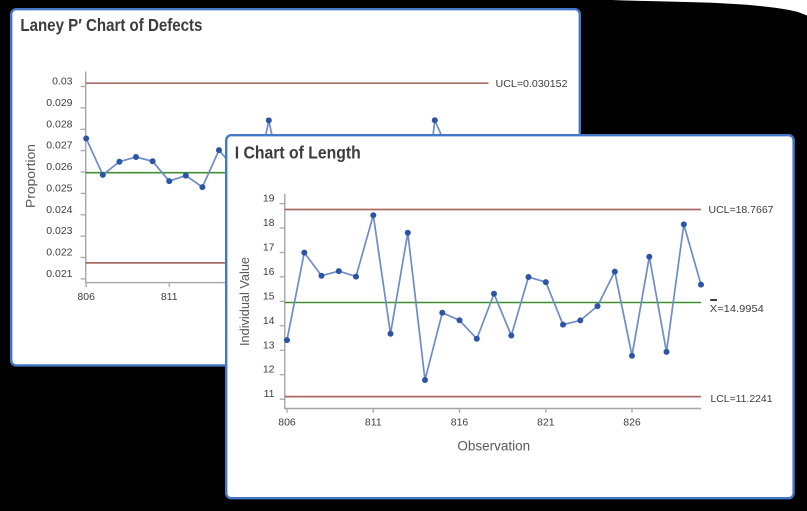 This screenshot has width=807, height=511. I want to click on svg-text: X=14.9954, so click(737, 309).